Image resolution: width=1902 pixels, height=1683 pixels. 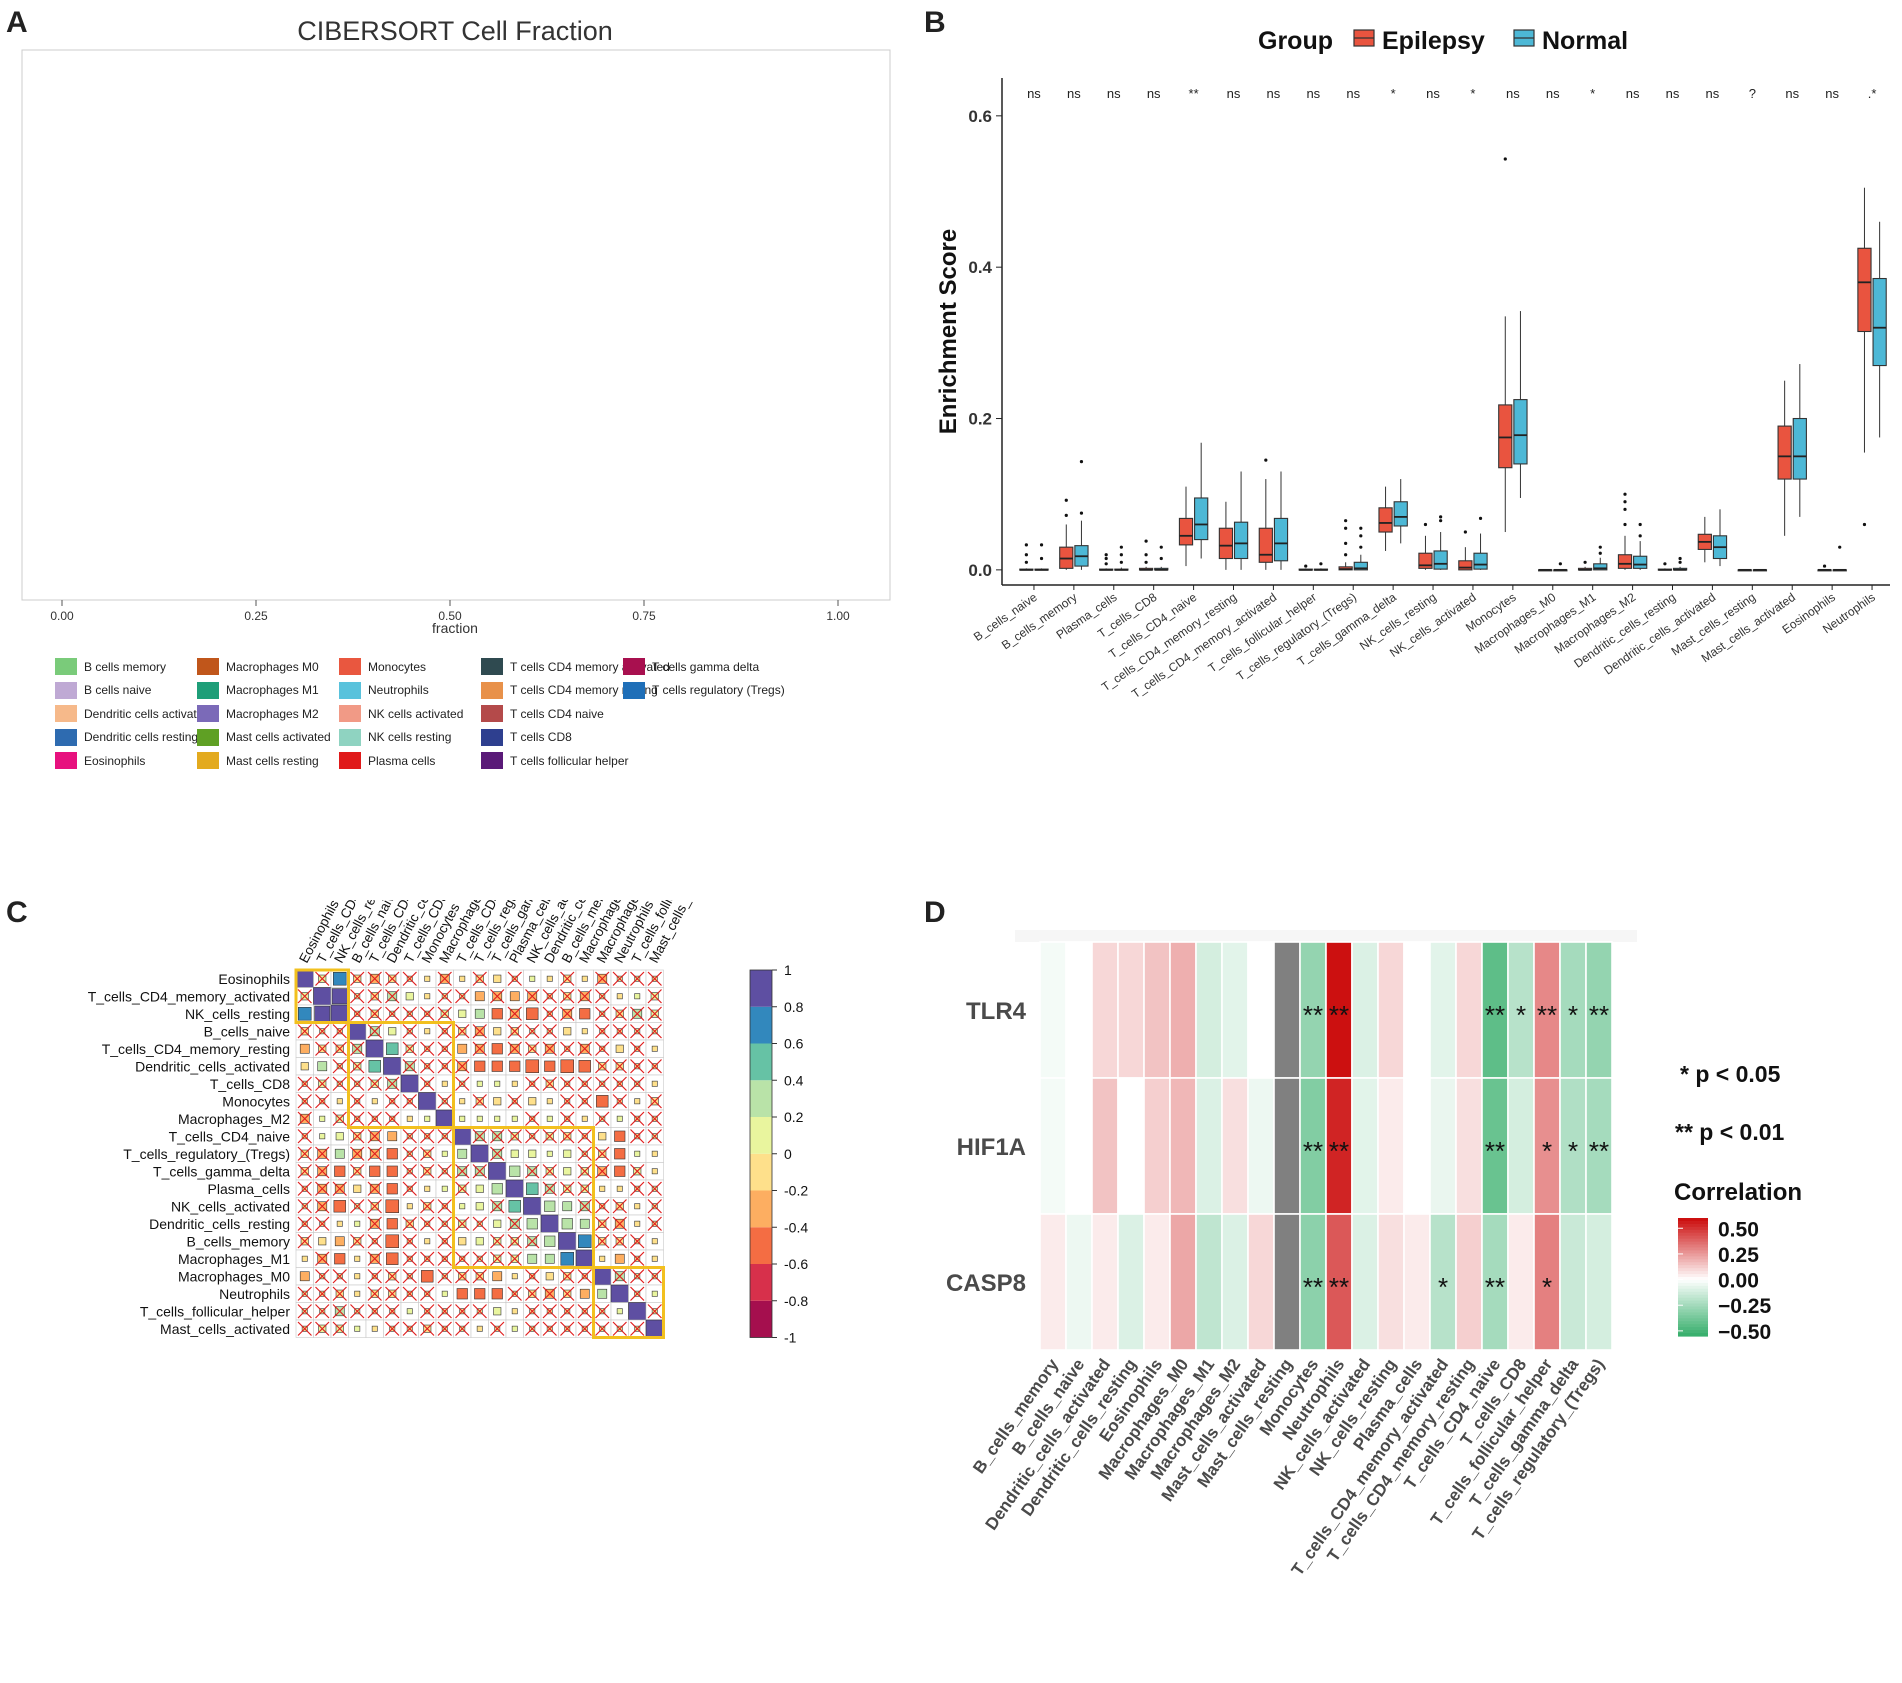 I want to click on chart-d-legend-label: 0.00, so click(x=1738, y=1281).